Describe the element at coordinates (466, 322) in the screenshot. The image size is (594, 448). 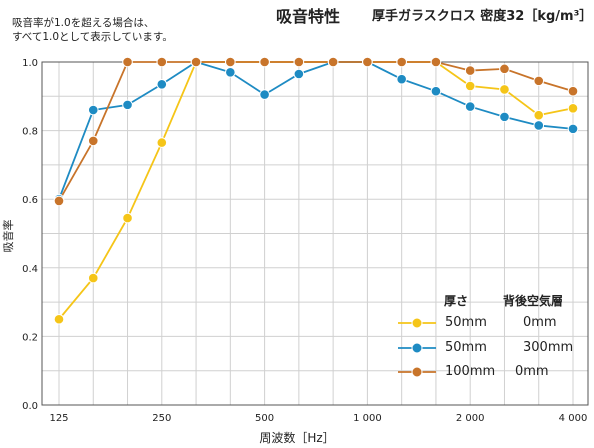
I see `legend-thickness-1: 50mm` at that location.